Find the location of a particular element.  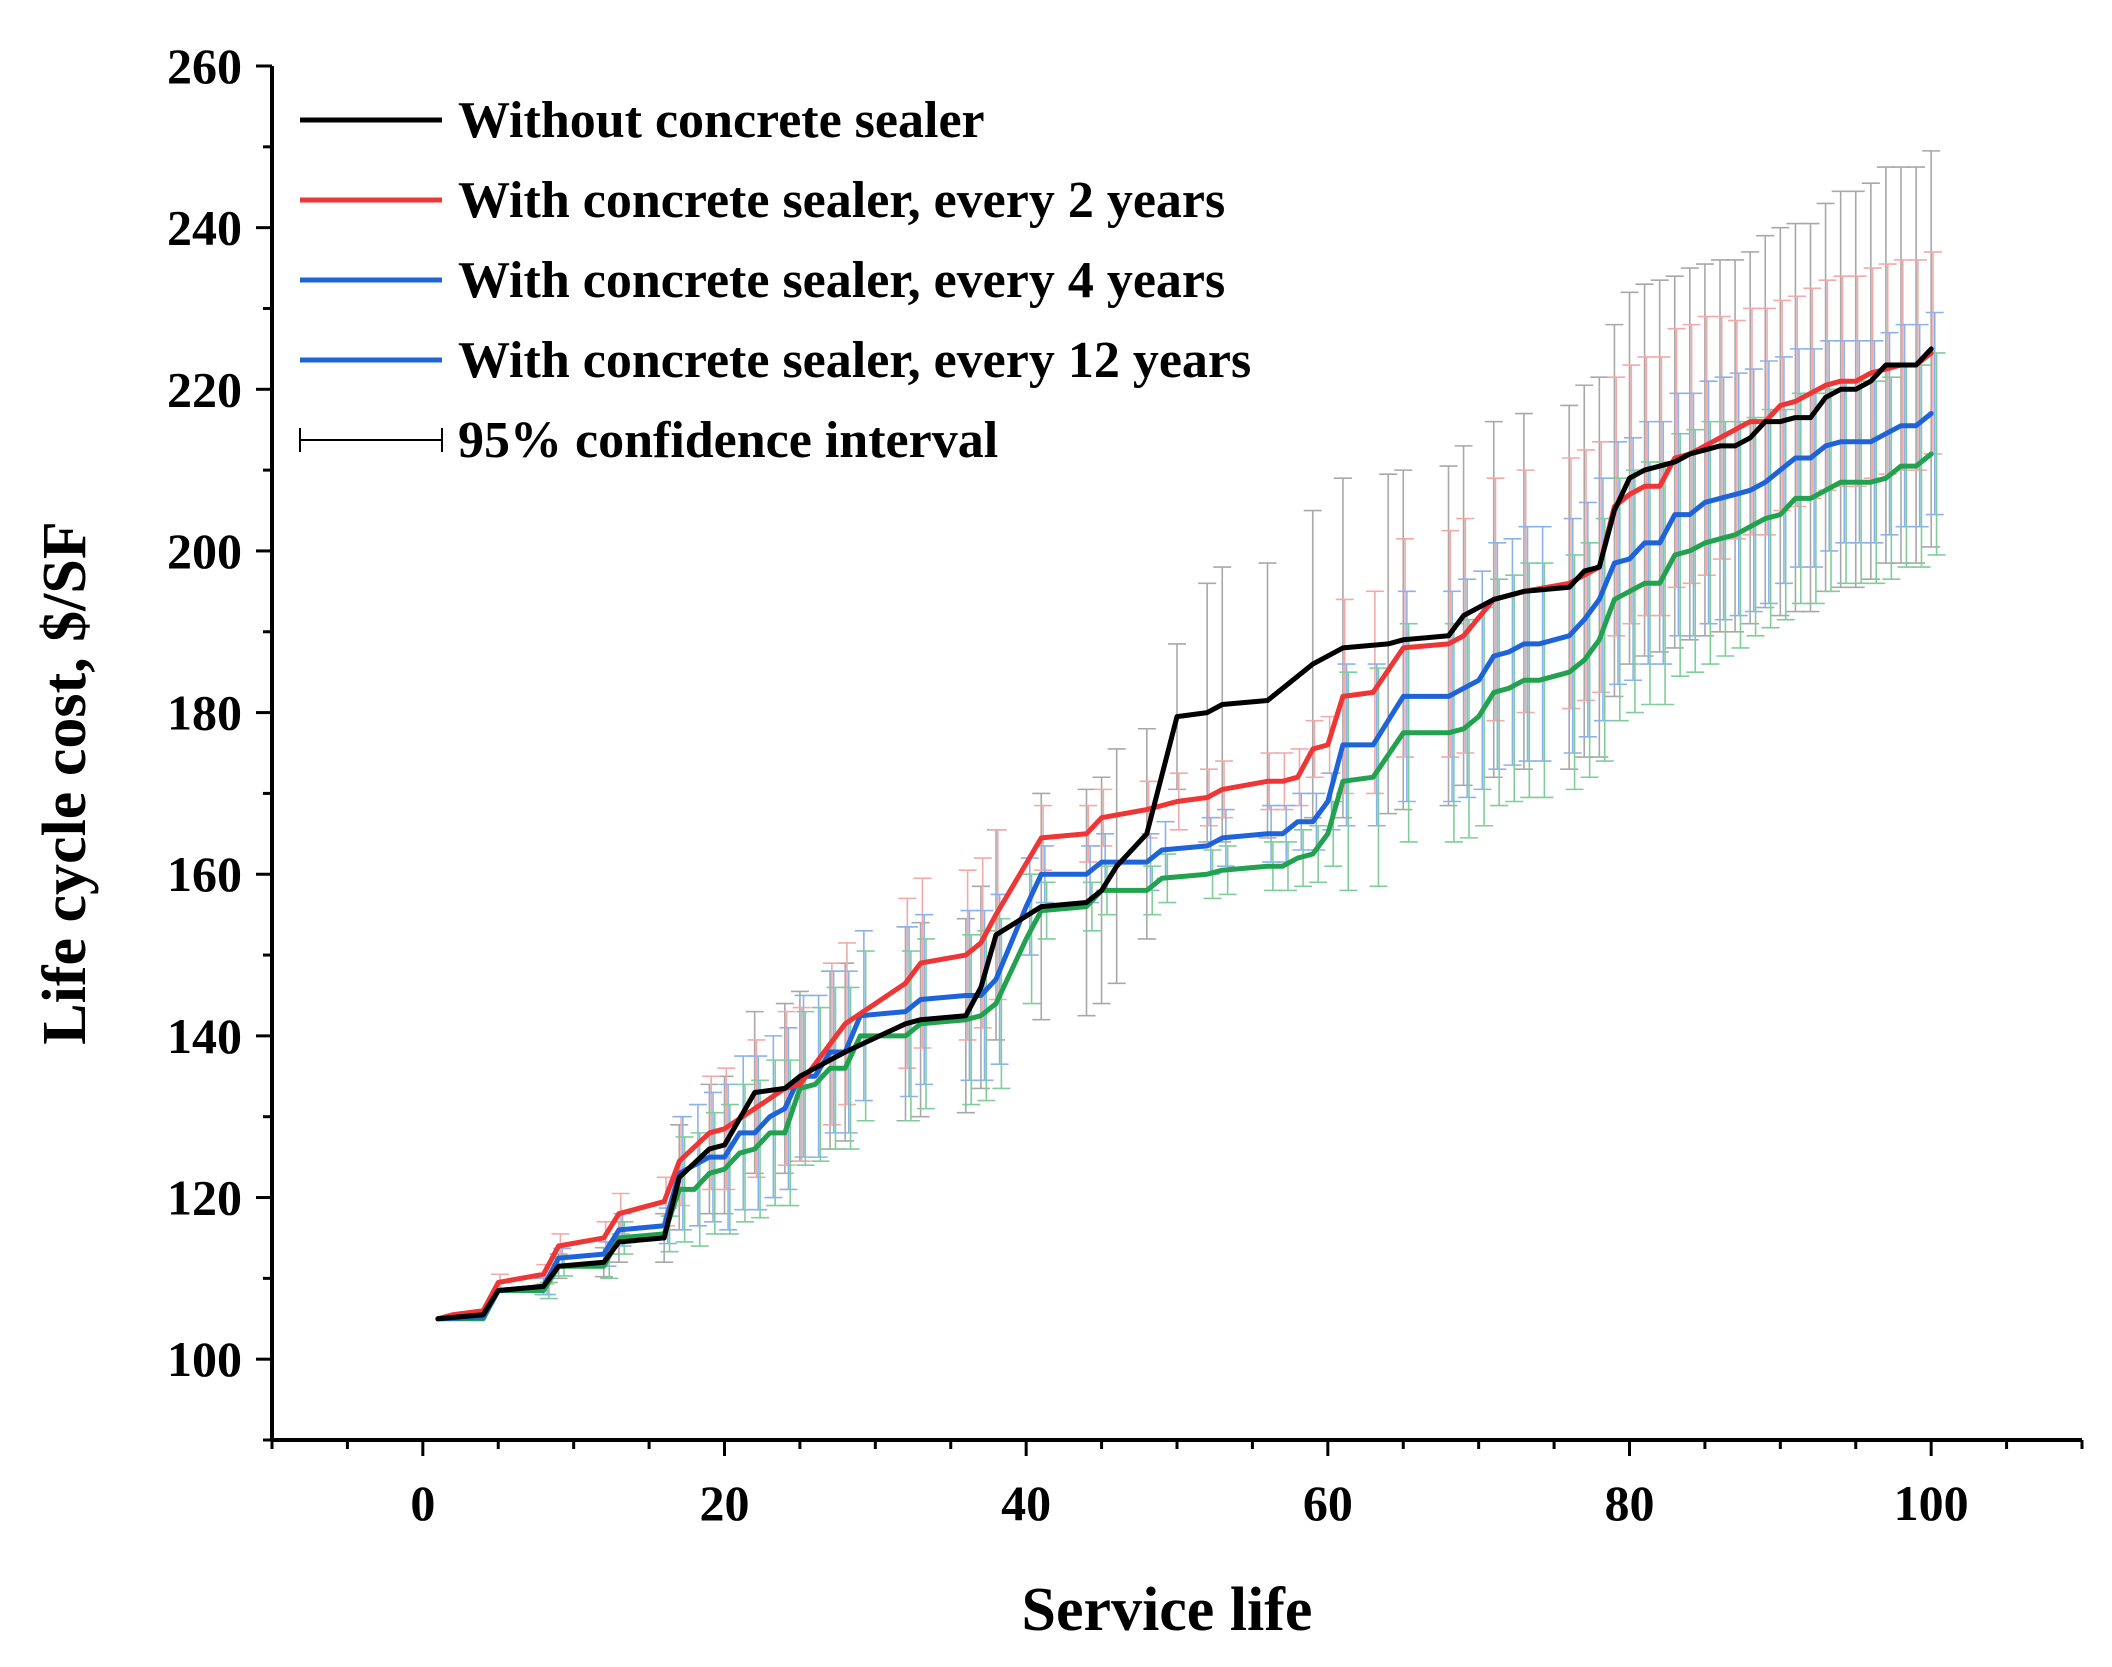

y-tick-label: 140 is located at coordinates (204, 1036).